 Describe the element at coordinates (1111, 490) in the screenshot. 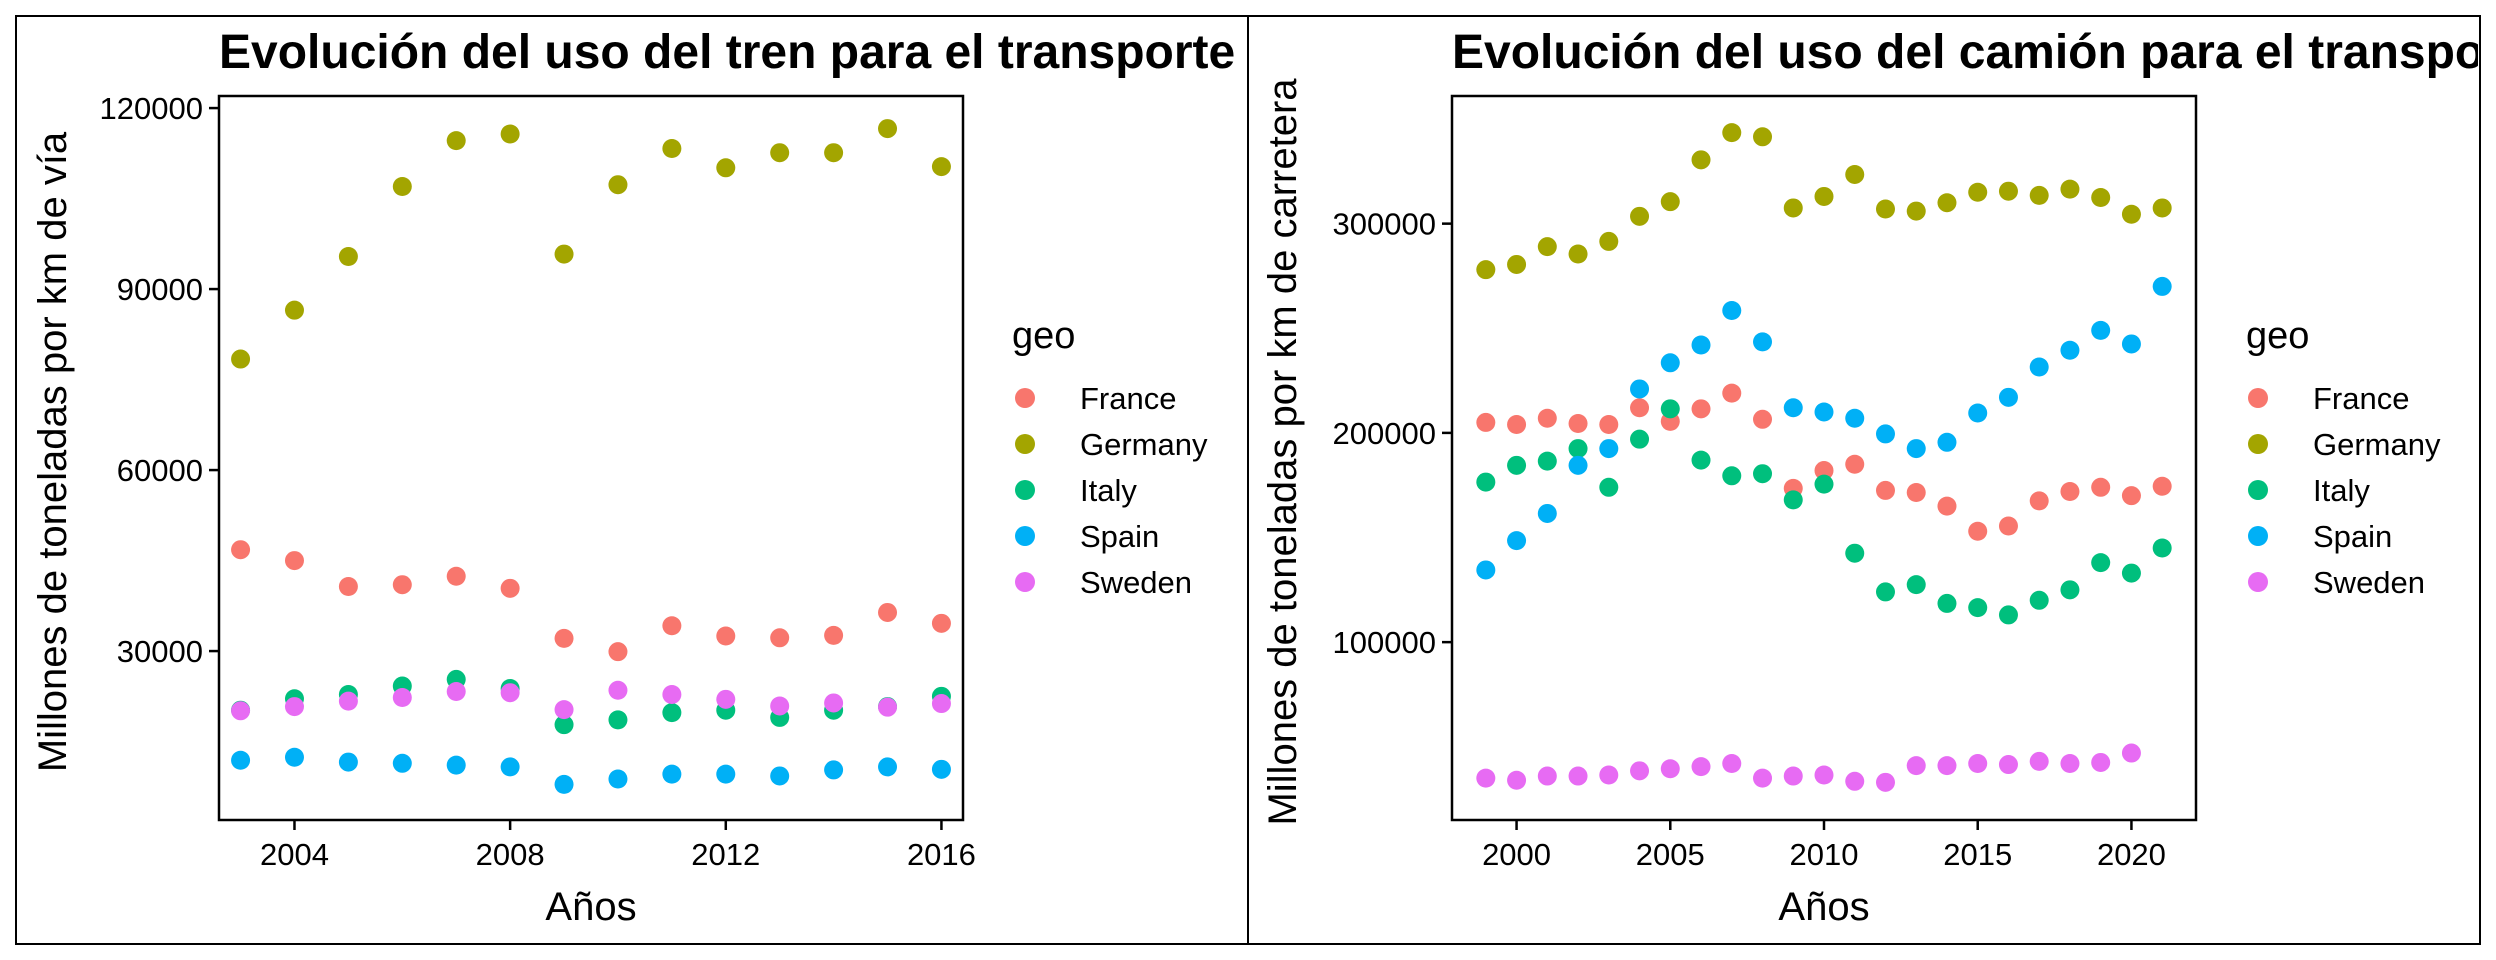

I see `rail-legend-items: France Germany Italy Spain Sweden` at that location.